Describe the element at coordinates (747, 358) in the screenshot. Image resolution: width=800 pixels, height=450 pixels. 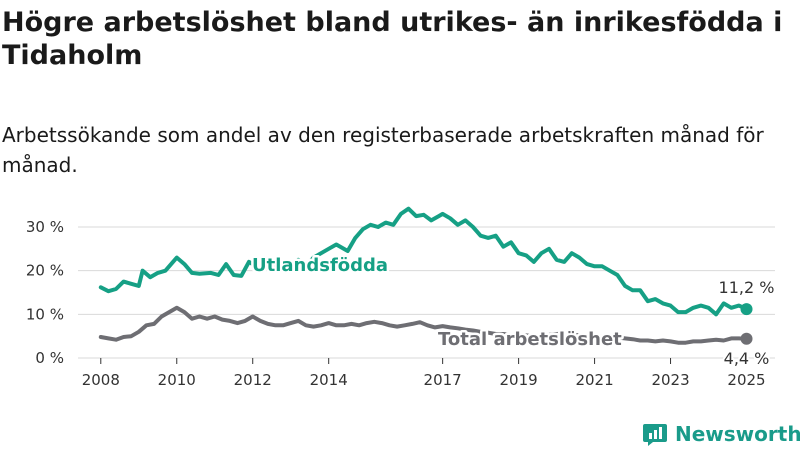
I see `end-value-label-total: 4,4 %` at that location.